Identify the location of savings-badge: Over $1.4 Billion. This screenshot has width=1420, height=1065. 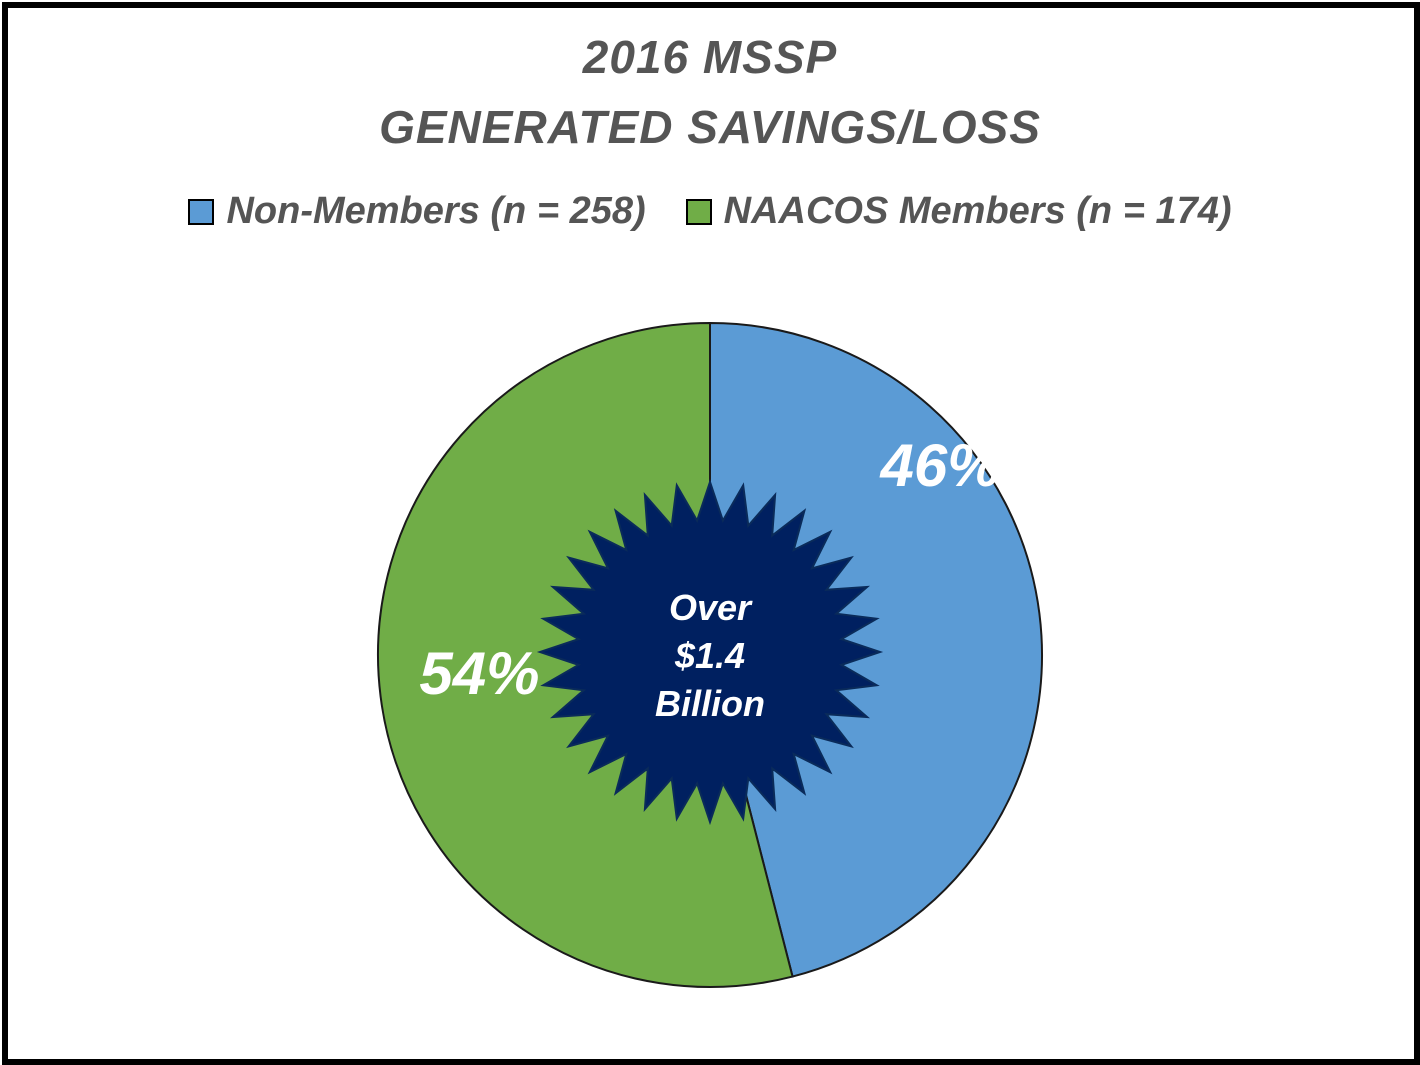
(710, 652).